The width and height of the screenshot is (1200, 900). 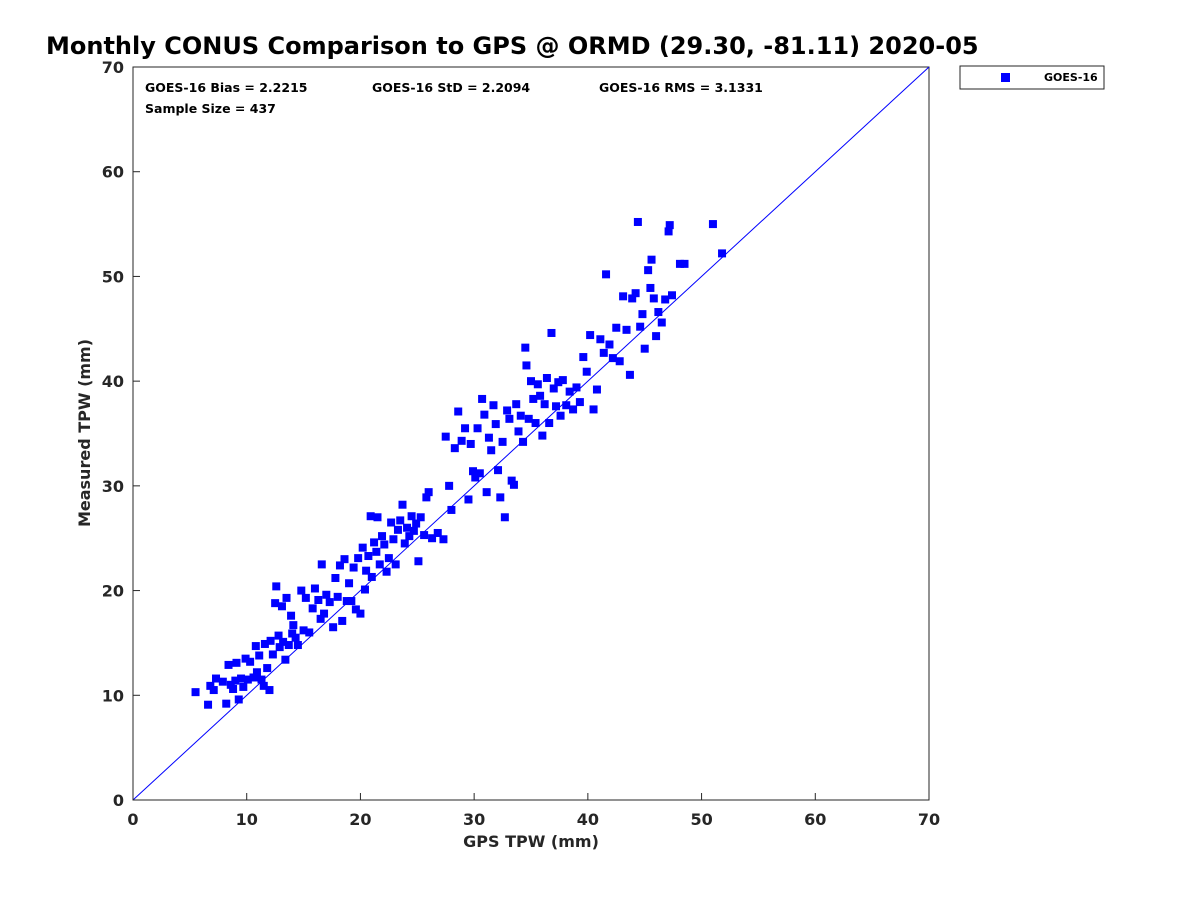 I want to click on x-tick-label: 20, so click(x=360, y=819).